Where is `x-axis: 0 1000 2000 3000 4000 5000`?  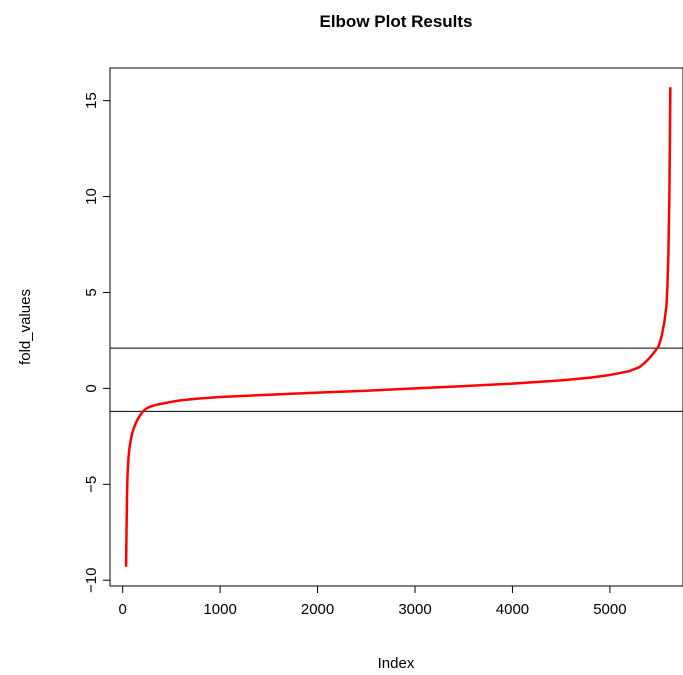 x-axis: 0 1000 2000 3000 4000 5000 is located at coordinates (372, 602).